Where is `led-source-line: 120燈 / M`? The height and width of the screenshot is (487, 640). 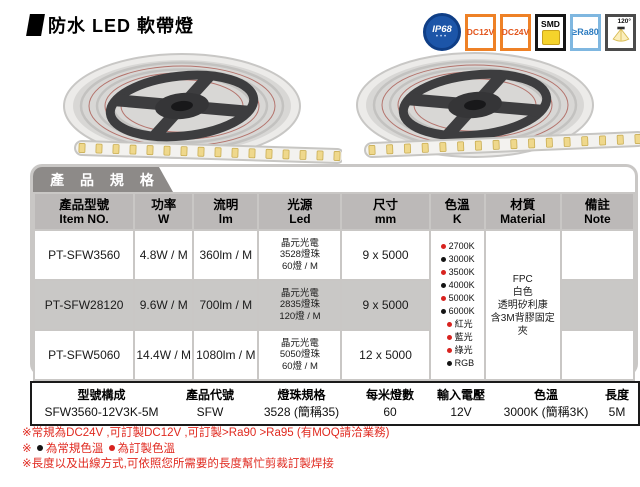 led-source-line: 120燈 / M is located at coordinates (300, 316).